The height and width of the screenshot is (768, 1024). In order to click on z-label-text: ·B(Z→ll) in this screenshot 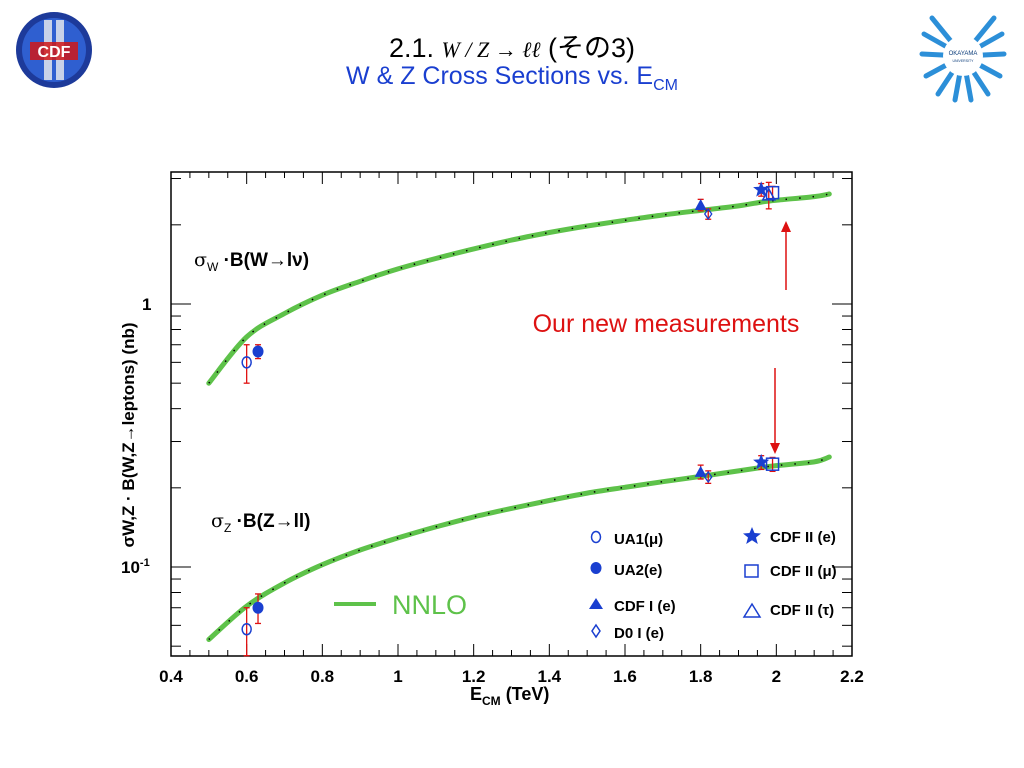, I will do `click(270, 521)`.